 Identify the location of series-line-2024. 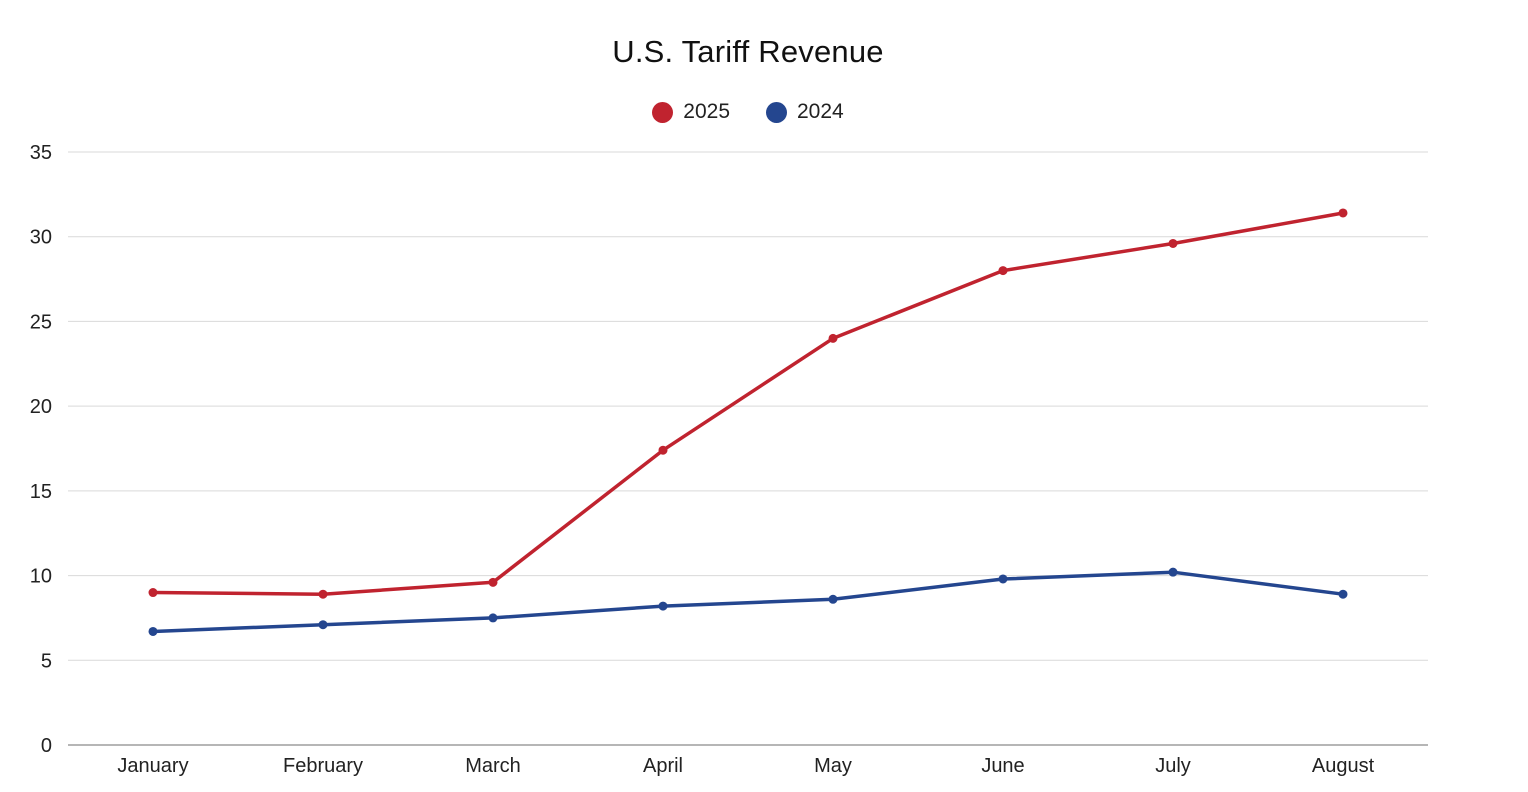
(748, 602).